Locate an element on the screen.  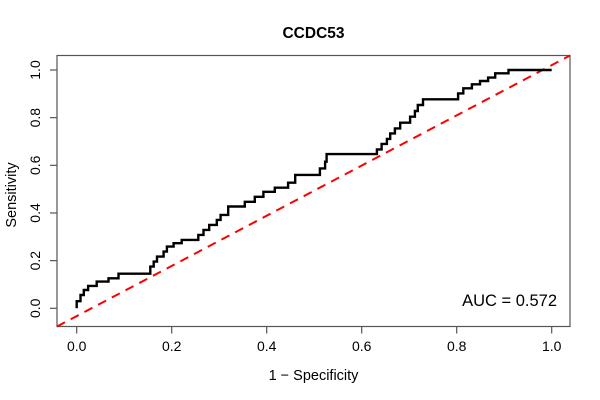
chart-title: CCDC53 is located at coordinates (313, 33).